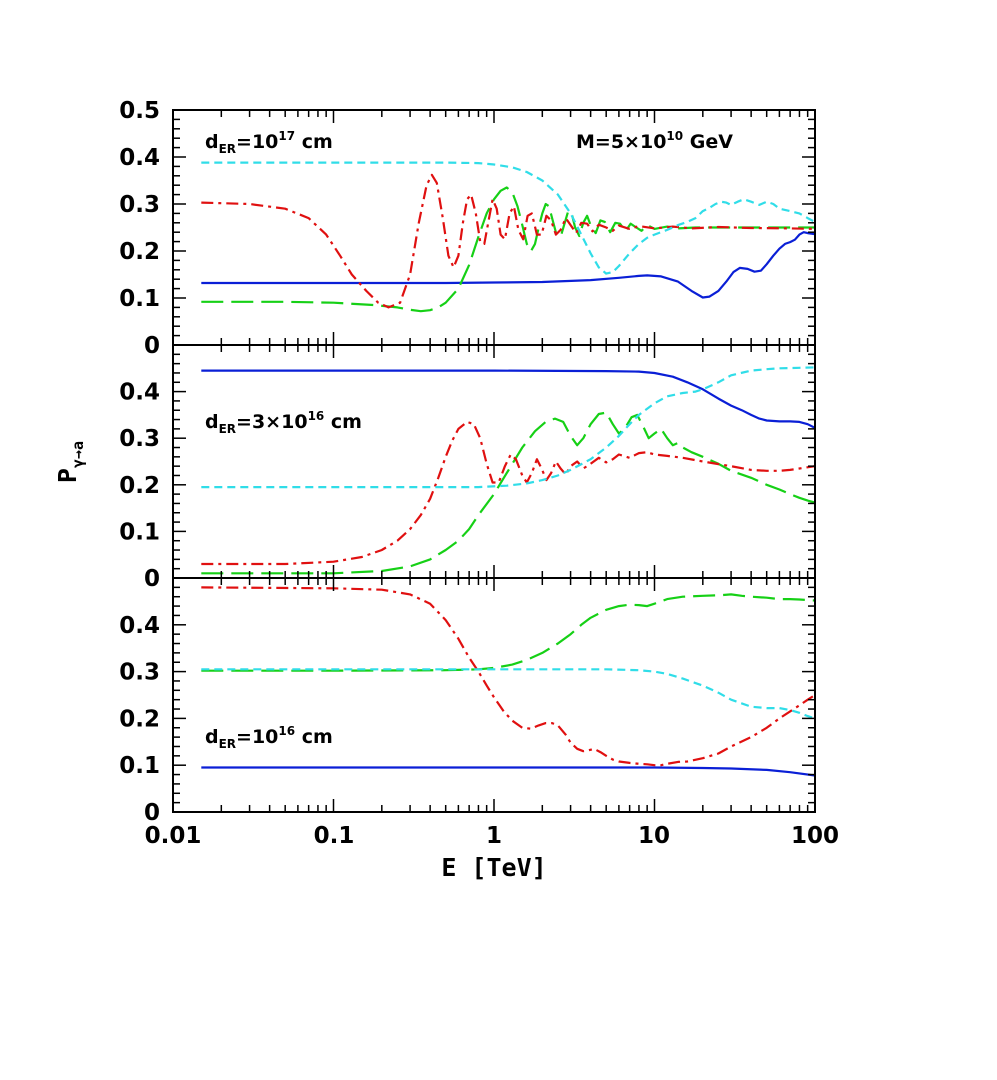 Image resolution: width=997 pixels, height=1080 pixels. What do you see at coordinates (815, 836) in the screenshot?
I see `x-tick-label-4: 100` at bounding box center [815, 836].